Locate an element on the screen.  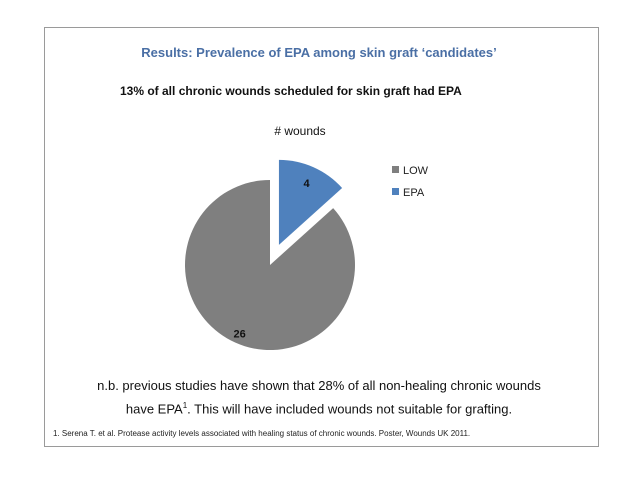
pie-slice-low is located at coordinates (269, 265).